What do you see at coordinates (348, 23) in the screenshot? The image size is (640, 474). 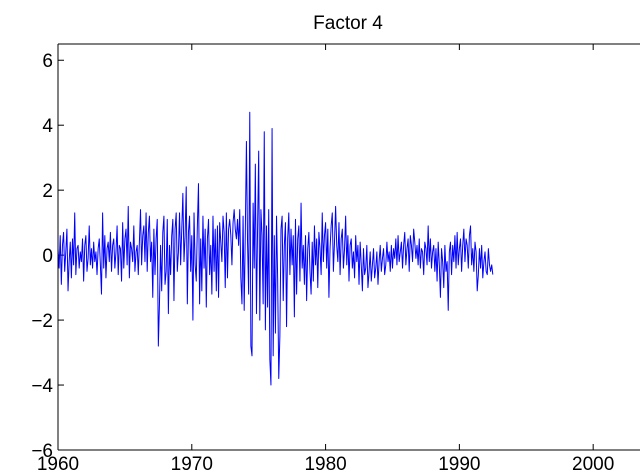 I see `chart-title: Factor 4` at bounding box center [348, 23].